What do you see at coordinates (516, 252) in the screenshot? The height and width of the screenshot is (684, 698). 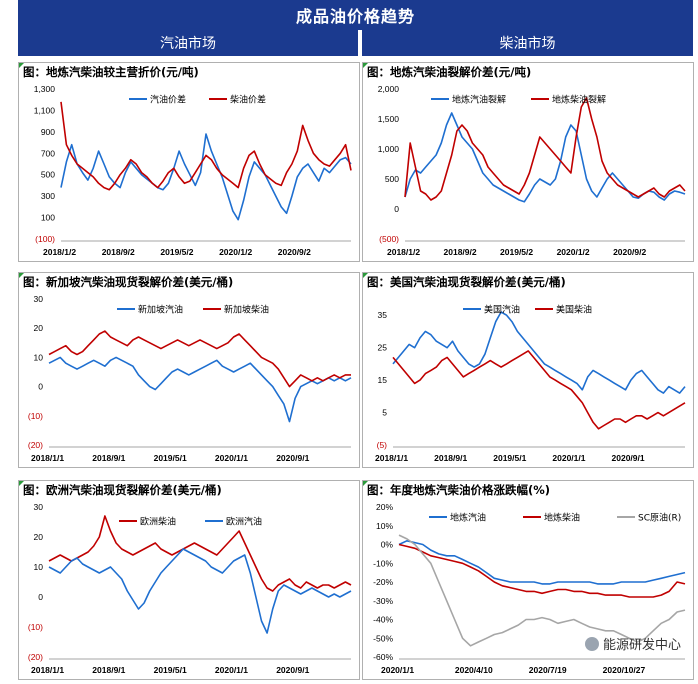 I see `x-tick-label: 2019/5/2` at bounding box center [516, 252].